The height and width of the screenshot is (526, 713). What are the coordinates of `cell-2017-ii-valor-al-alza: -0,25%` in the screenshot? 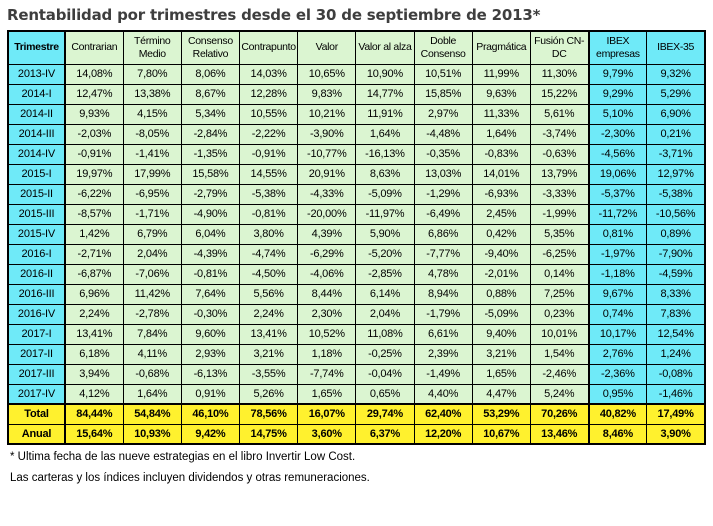 It's located at (385, 354).